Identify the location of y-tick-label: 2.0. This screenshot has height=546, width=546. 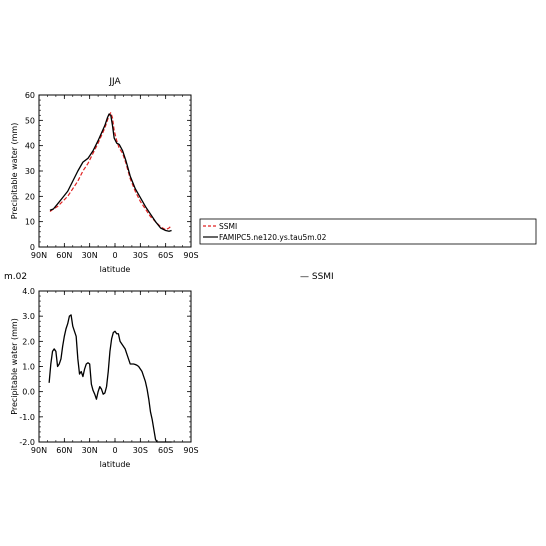
(28, 341).